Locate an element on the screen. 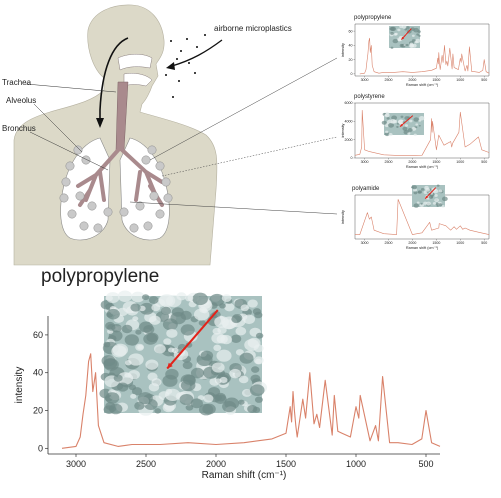  nasal-cavity is located at coordinates (135, 62).